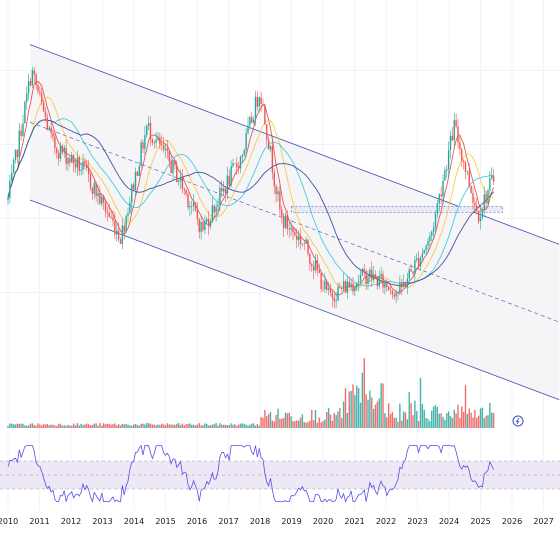  I want to click on event-marker, so click(518, 421).